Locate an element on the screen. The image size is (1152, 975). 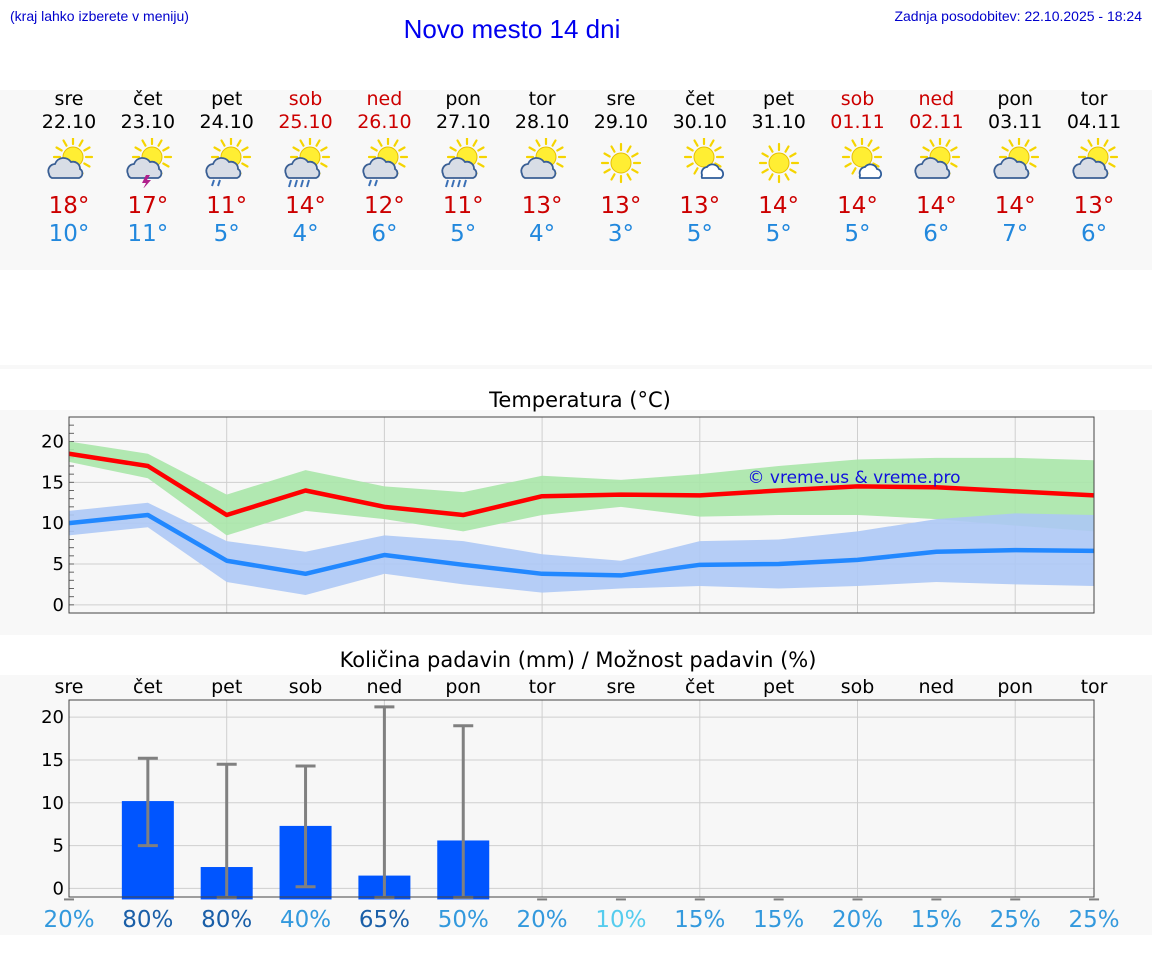
temp-min: 11° is located at coordinates (148, 234).